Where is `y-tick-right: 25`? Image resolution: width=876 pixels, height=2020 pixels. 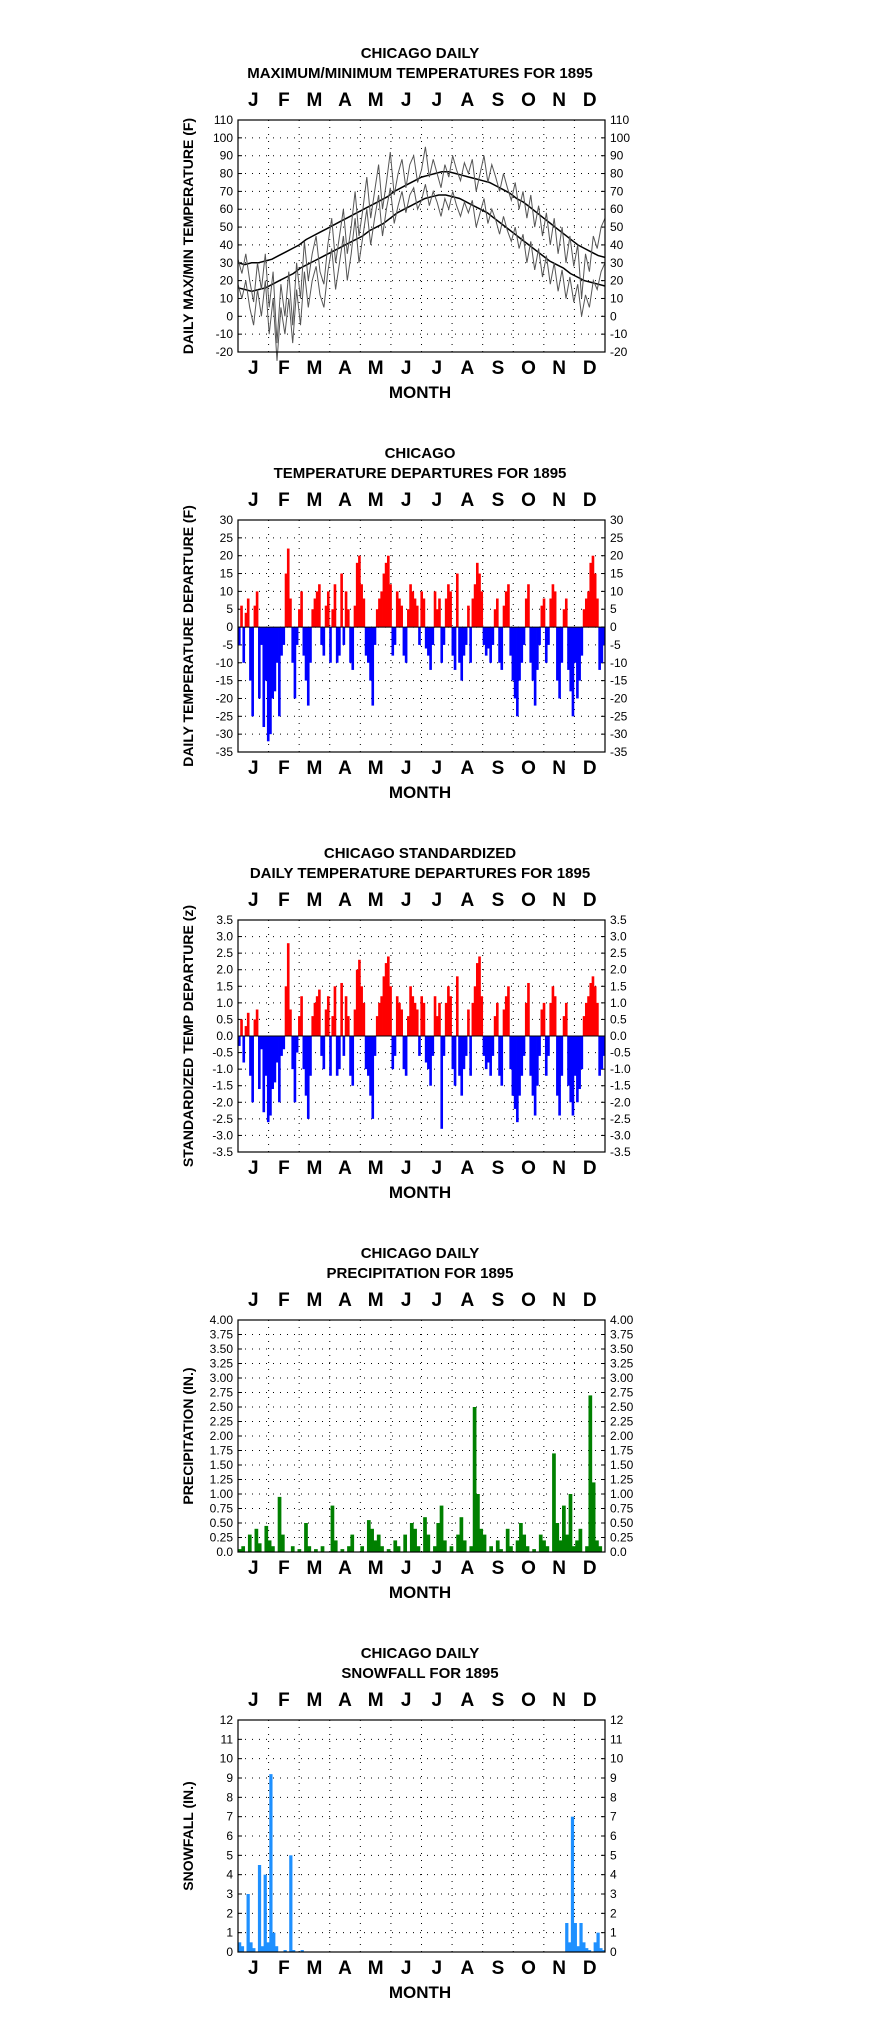
y-tick-right: 25 is located at coordinates (617, 538).